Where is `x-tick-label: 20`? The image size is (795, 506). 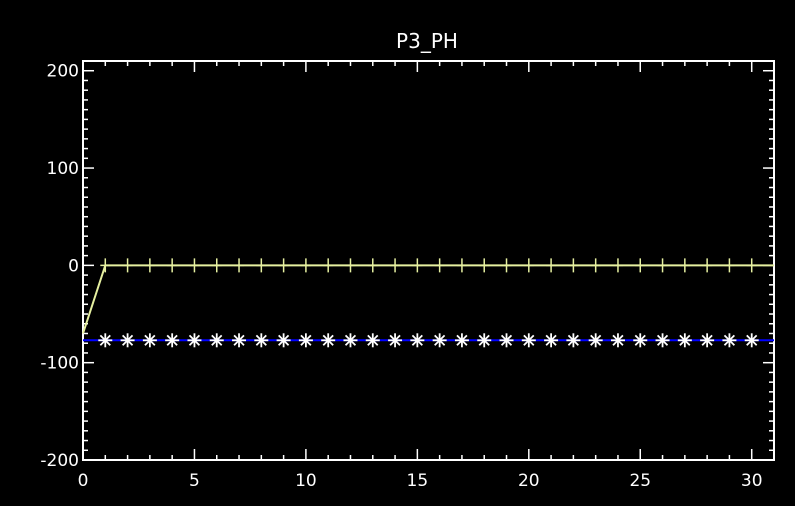
x-tick-label: 20 is located at coordinates (529, 481).